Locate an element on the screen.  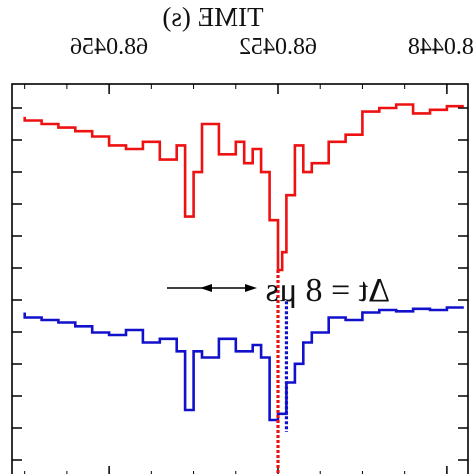
x-tick-labels: 68.0448 68.0452 68.0456 is located at coordinates (272, 47).